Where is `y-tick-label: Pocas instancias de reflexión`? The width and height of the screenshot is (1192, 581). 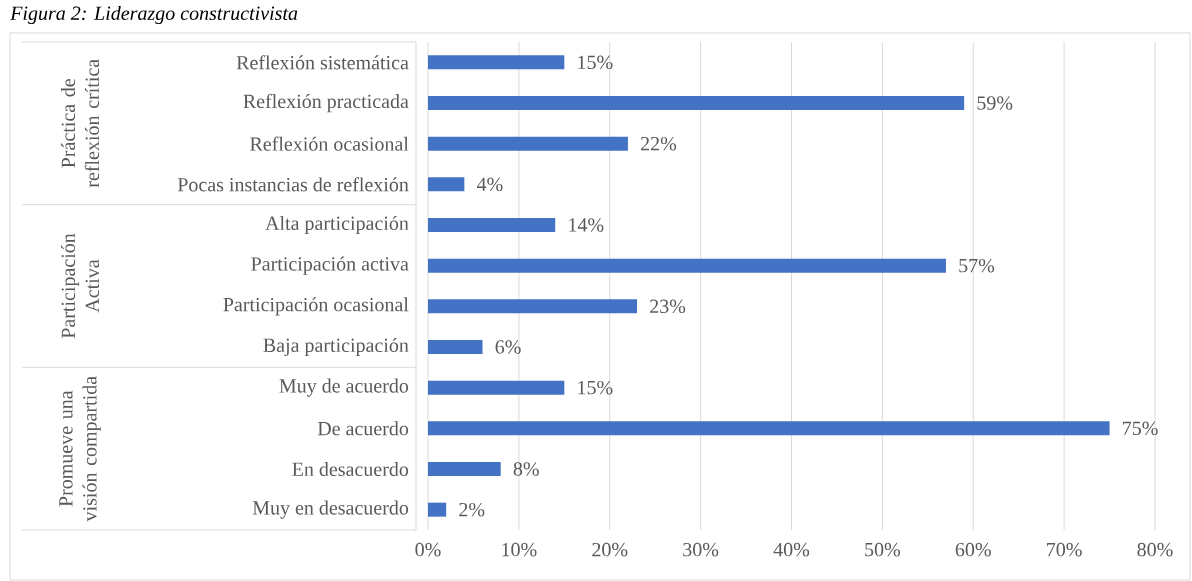 y-tick-label: Pocas instancias de reflexión is located at coordinates (293, 184).